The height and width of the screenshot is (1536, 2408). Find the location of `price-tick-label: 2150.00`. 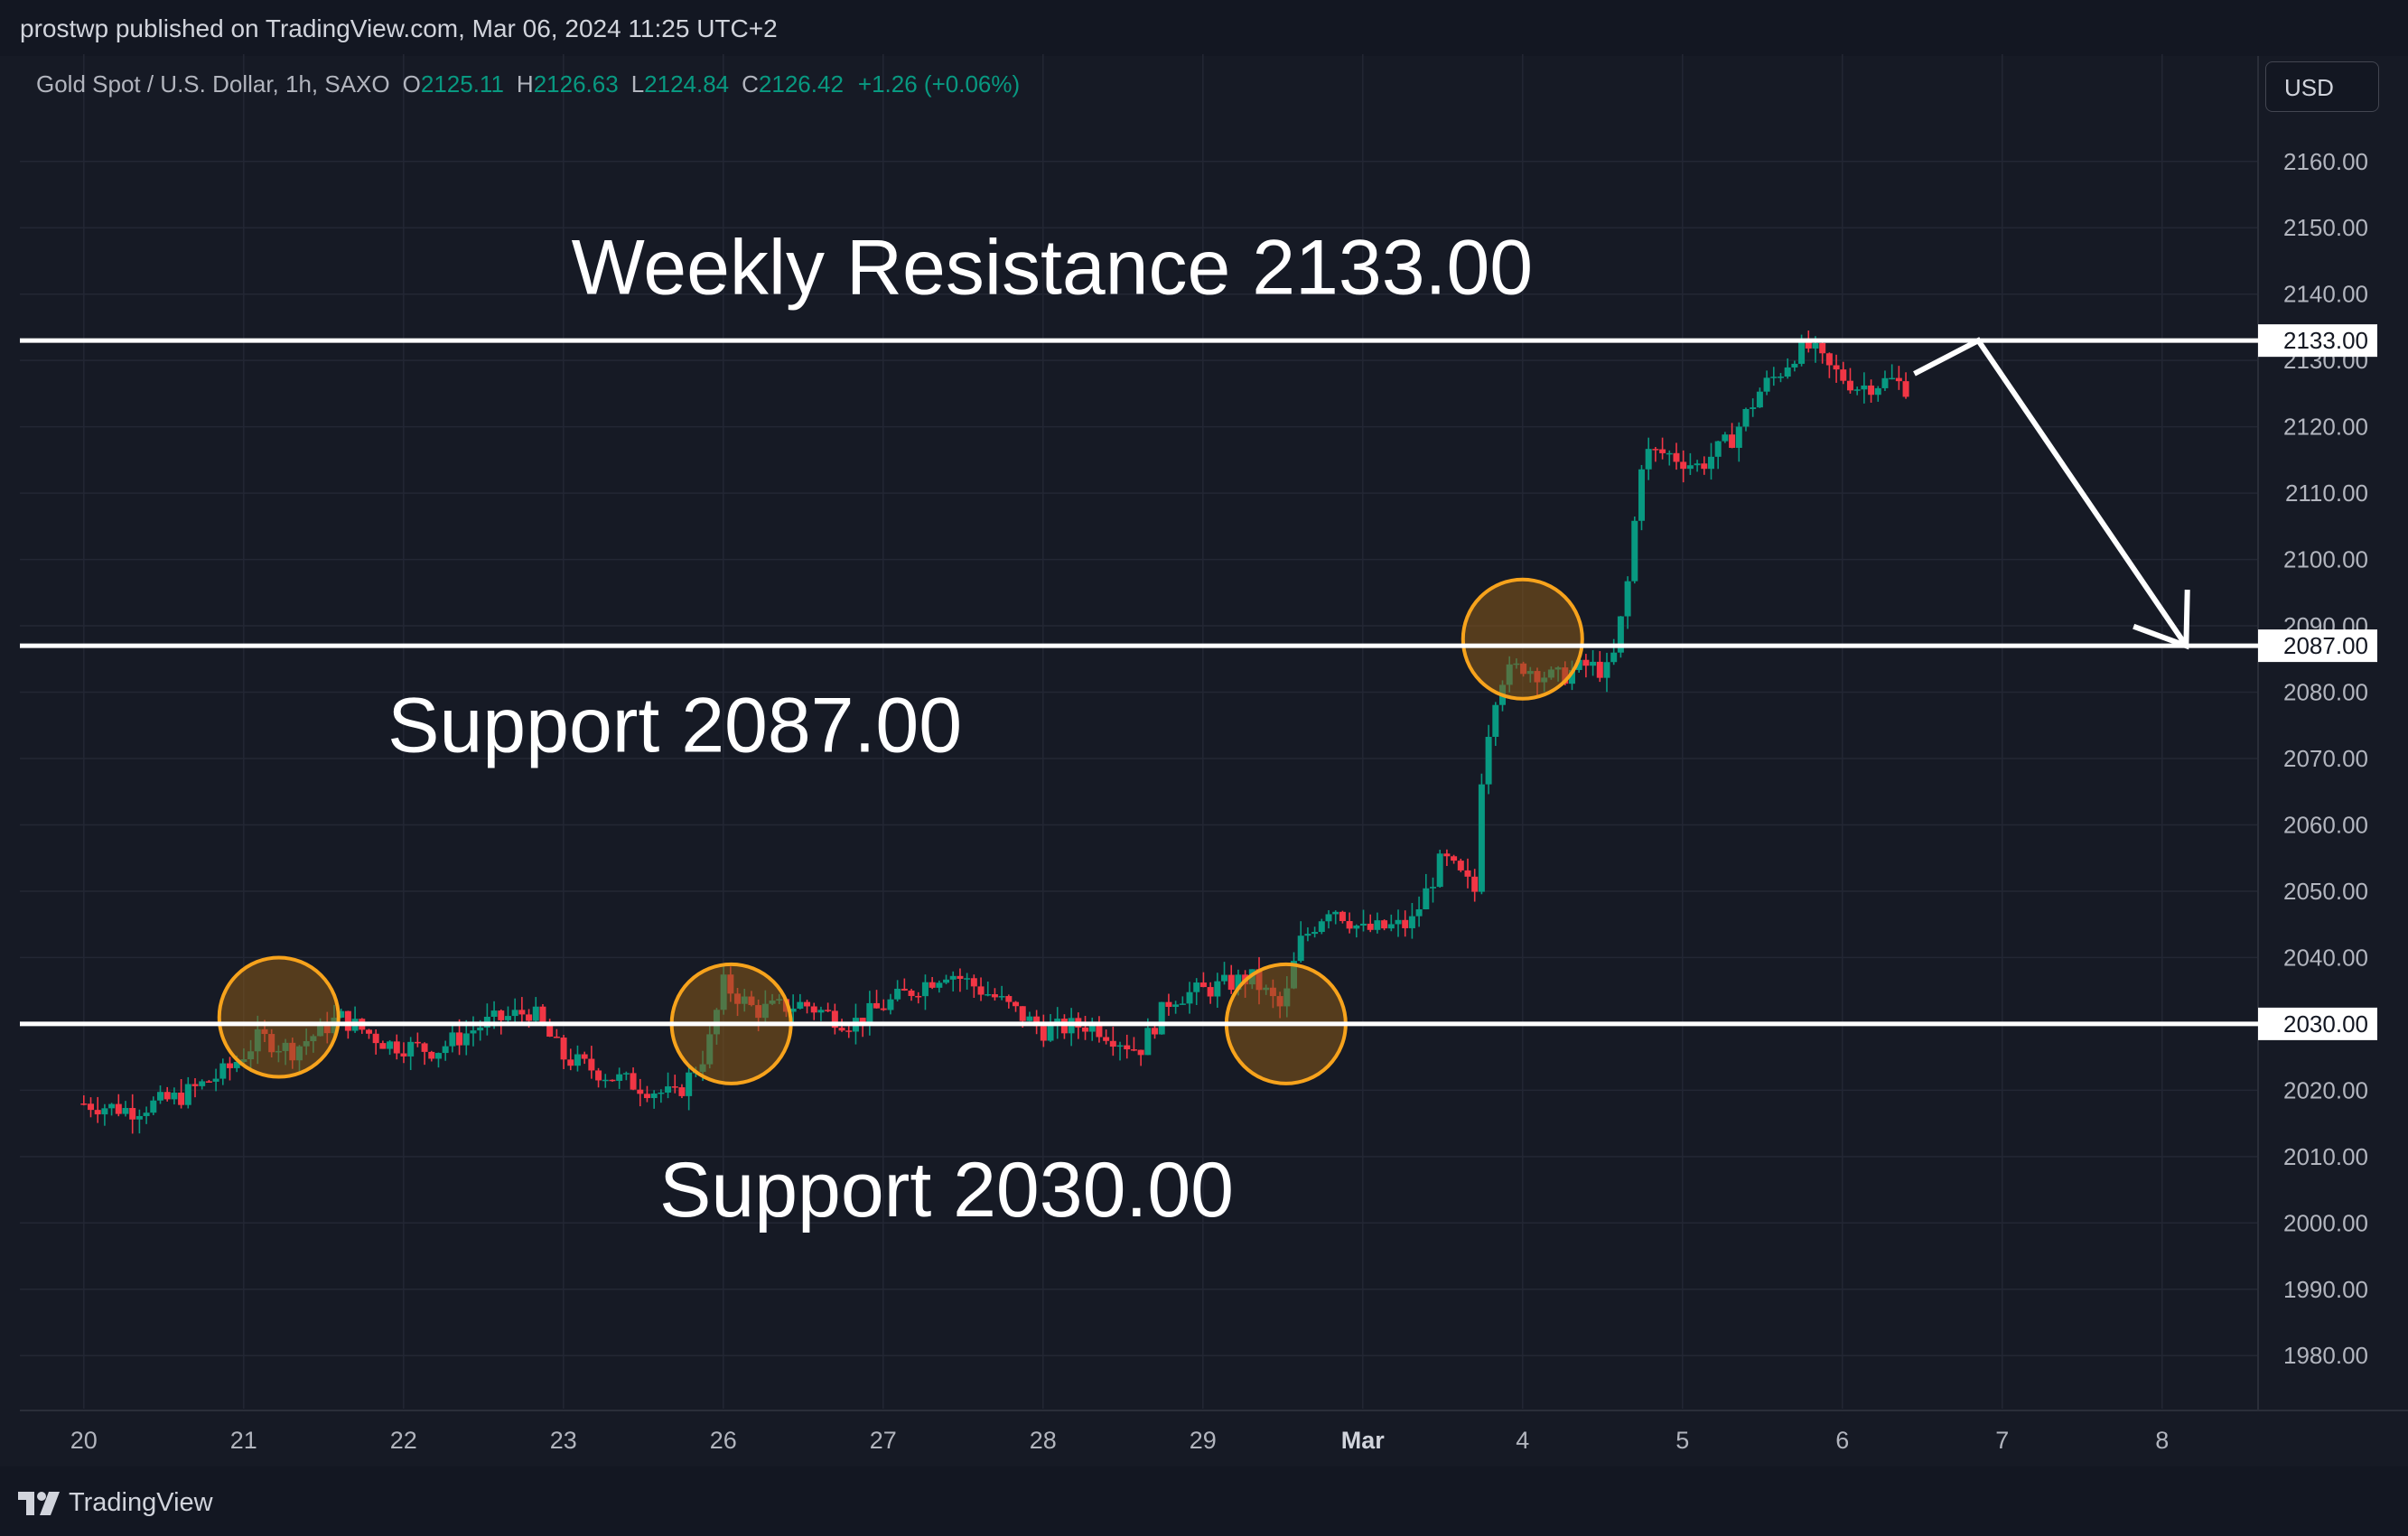

price-tick-label: 2150.00 is located at coordinates (2325, 227).